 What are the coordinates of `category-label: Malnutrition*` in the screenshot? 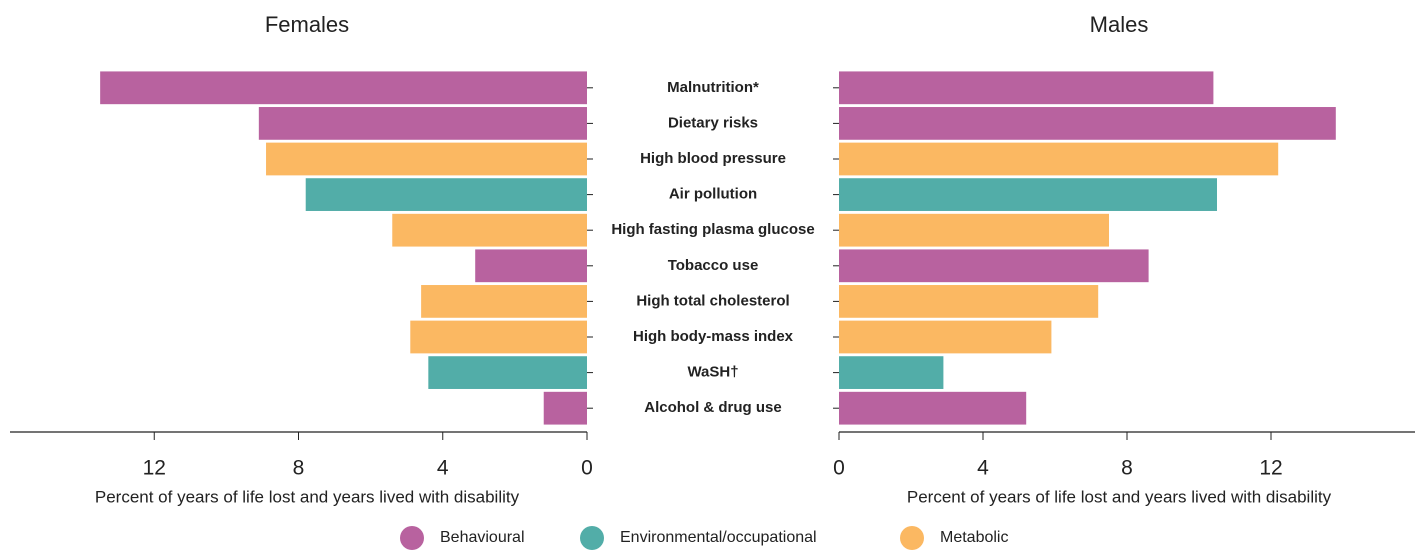 It's located at (713, 87).